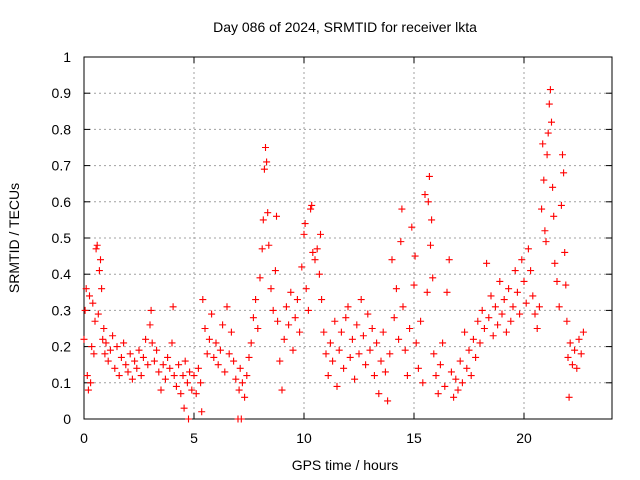 This screenshot has width=640, height=480. Describe the element at coordinates (304, 438) in the screenshot. I see `x-tick-label: 10` at that location.